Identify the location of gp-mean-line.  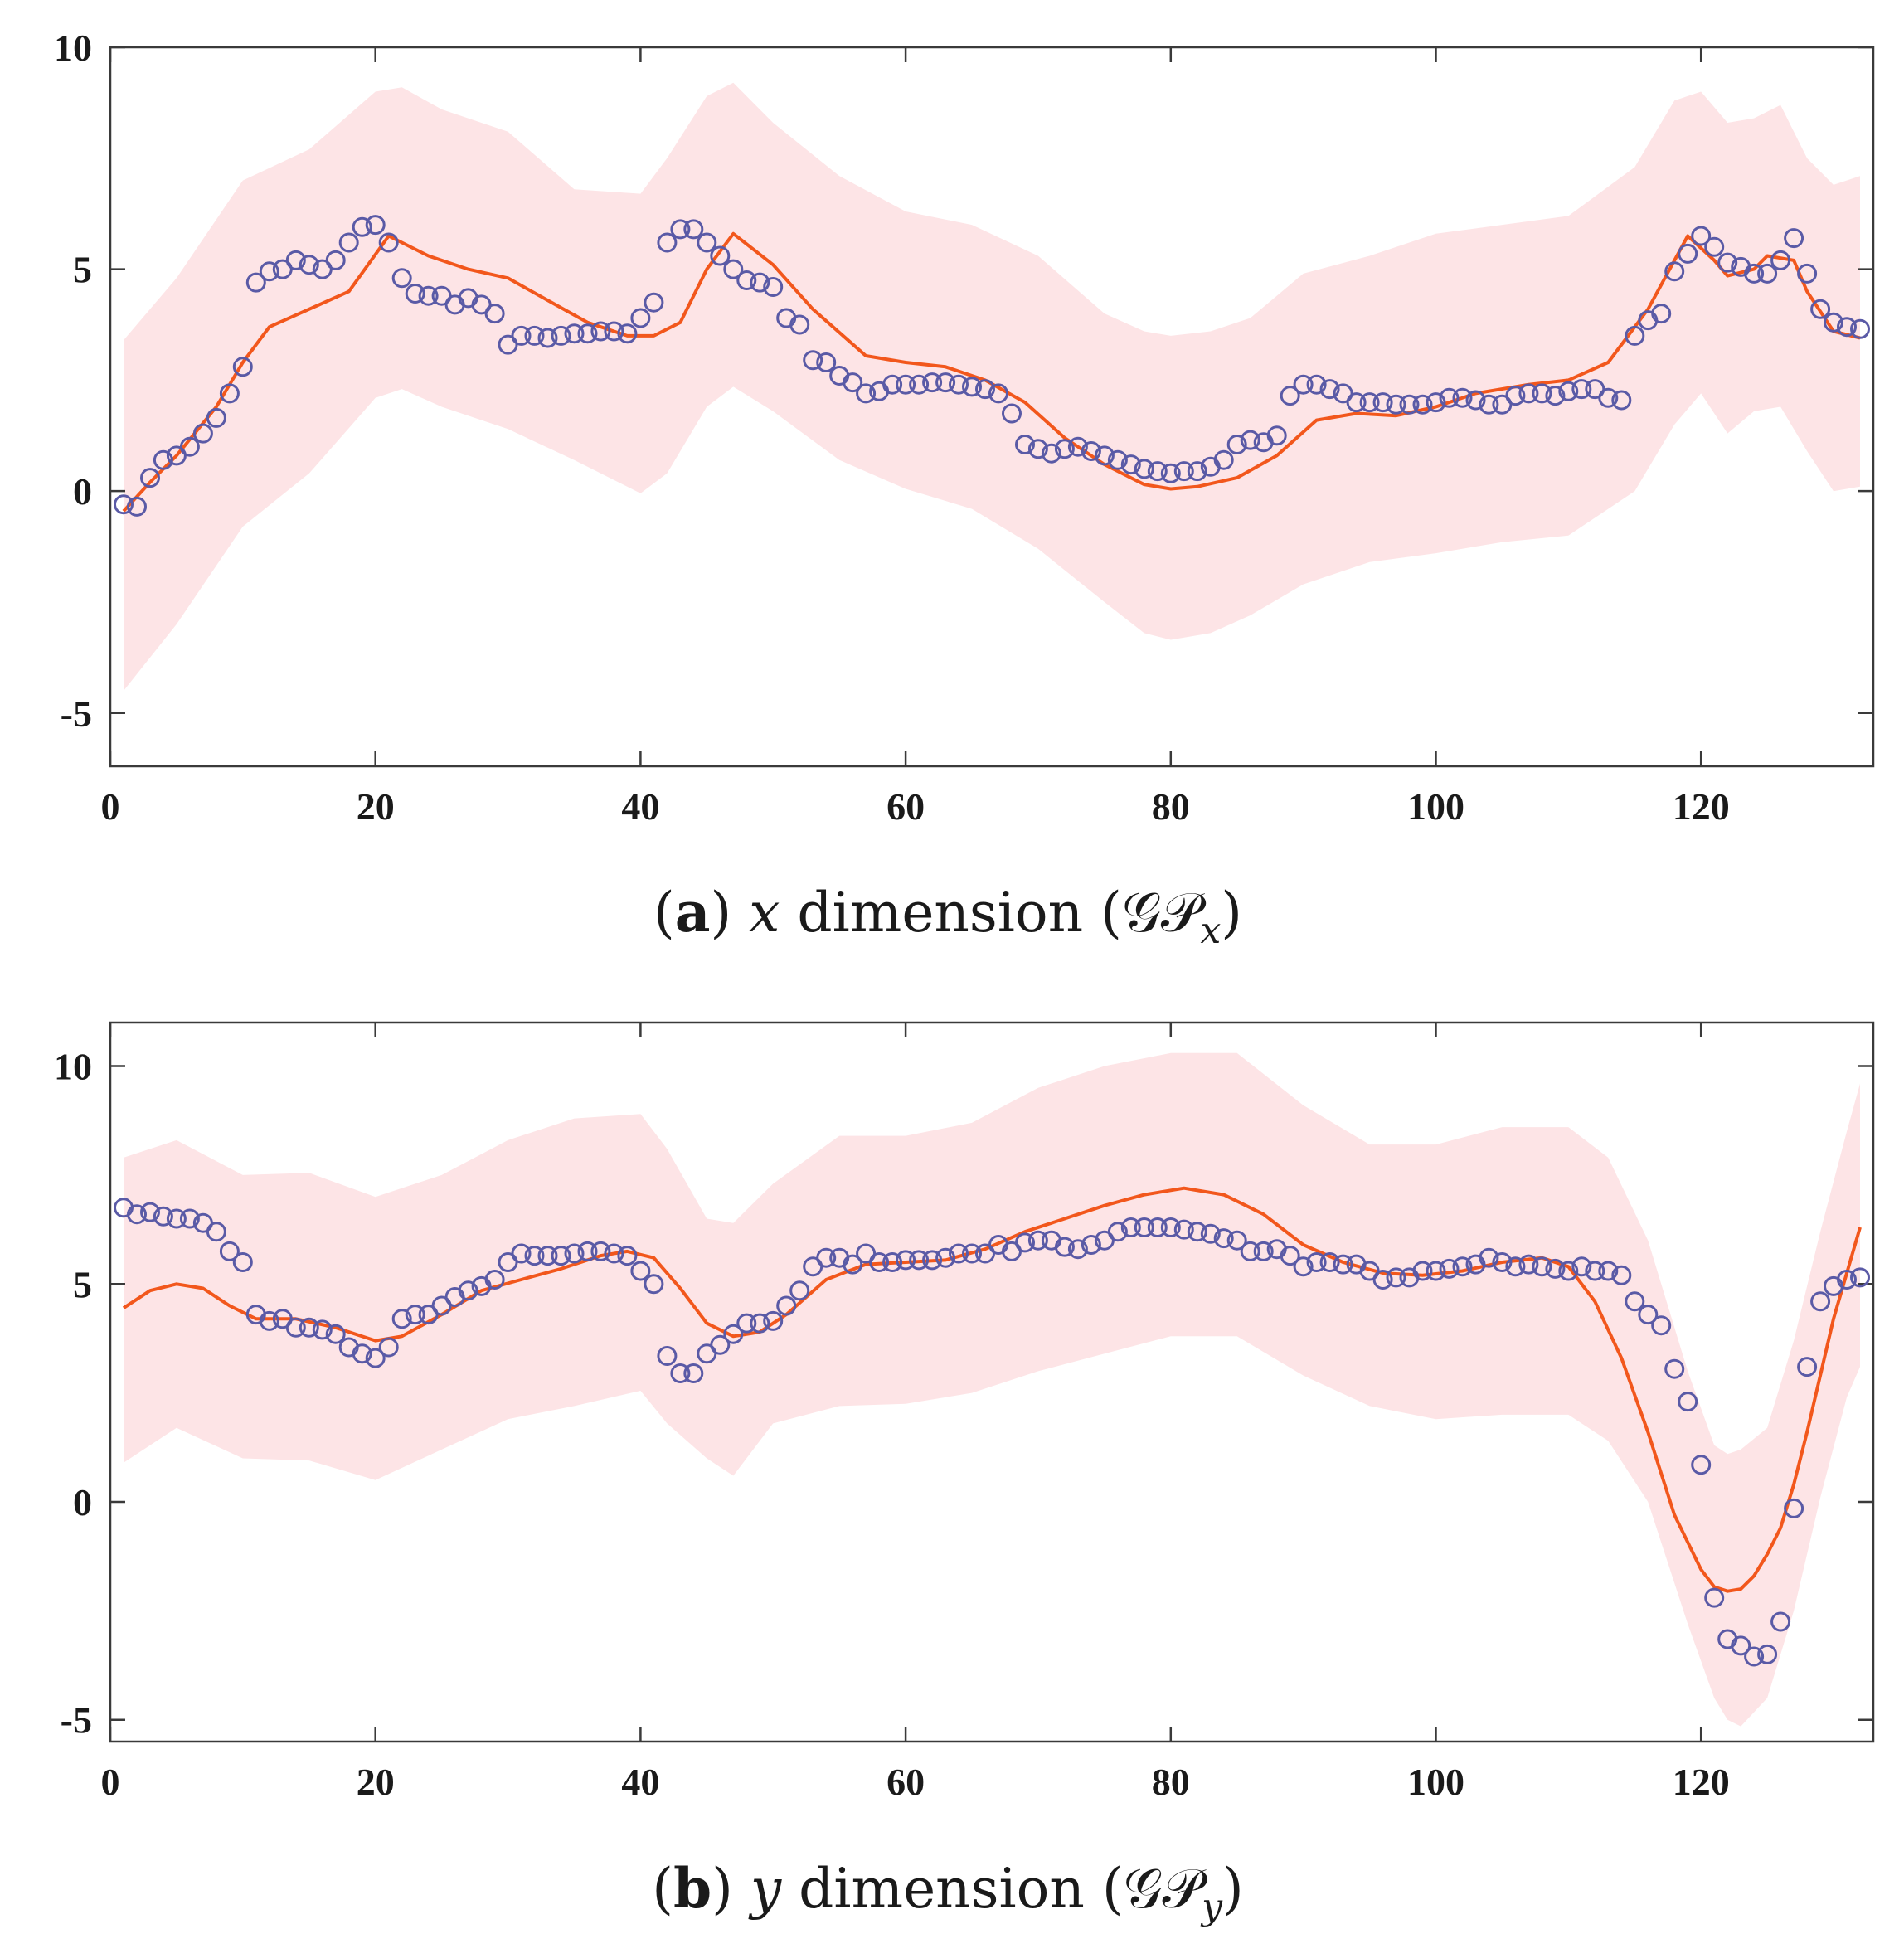
(991, 372).